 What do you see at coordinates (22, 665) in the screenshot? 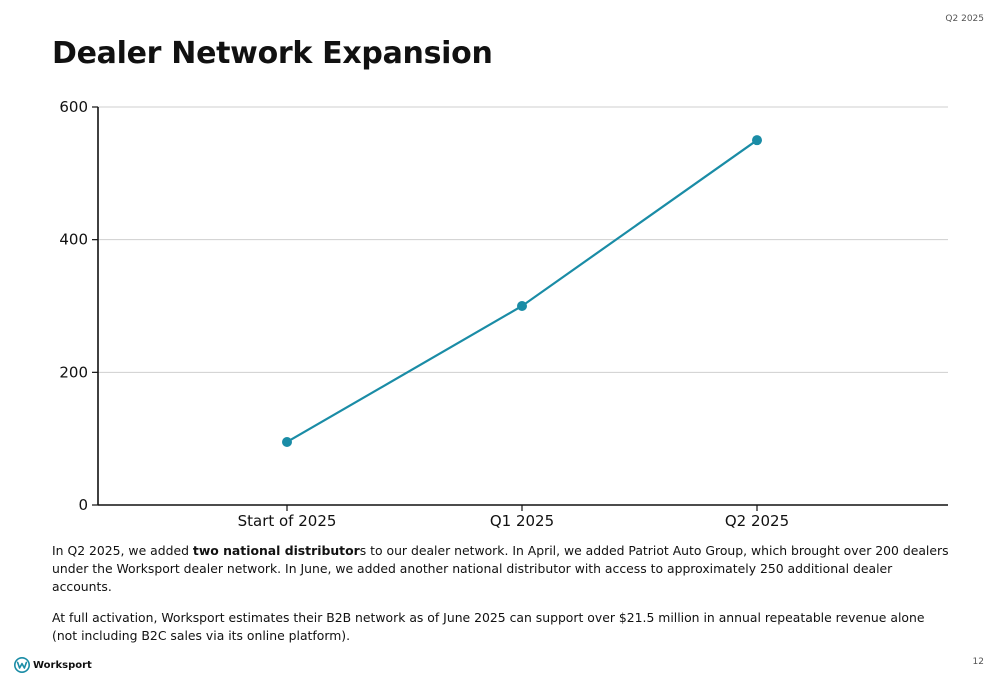
I see `worksport-w-logo-icon` at bounding box center [22, 665].